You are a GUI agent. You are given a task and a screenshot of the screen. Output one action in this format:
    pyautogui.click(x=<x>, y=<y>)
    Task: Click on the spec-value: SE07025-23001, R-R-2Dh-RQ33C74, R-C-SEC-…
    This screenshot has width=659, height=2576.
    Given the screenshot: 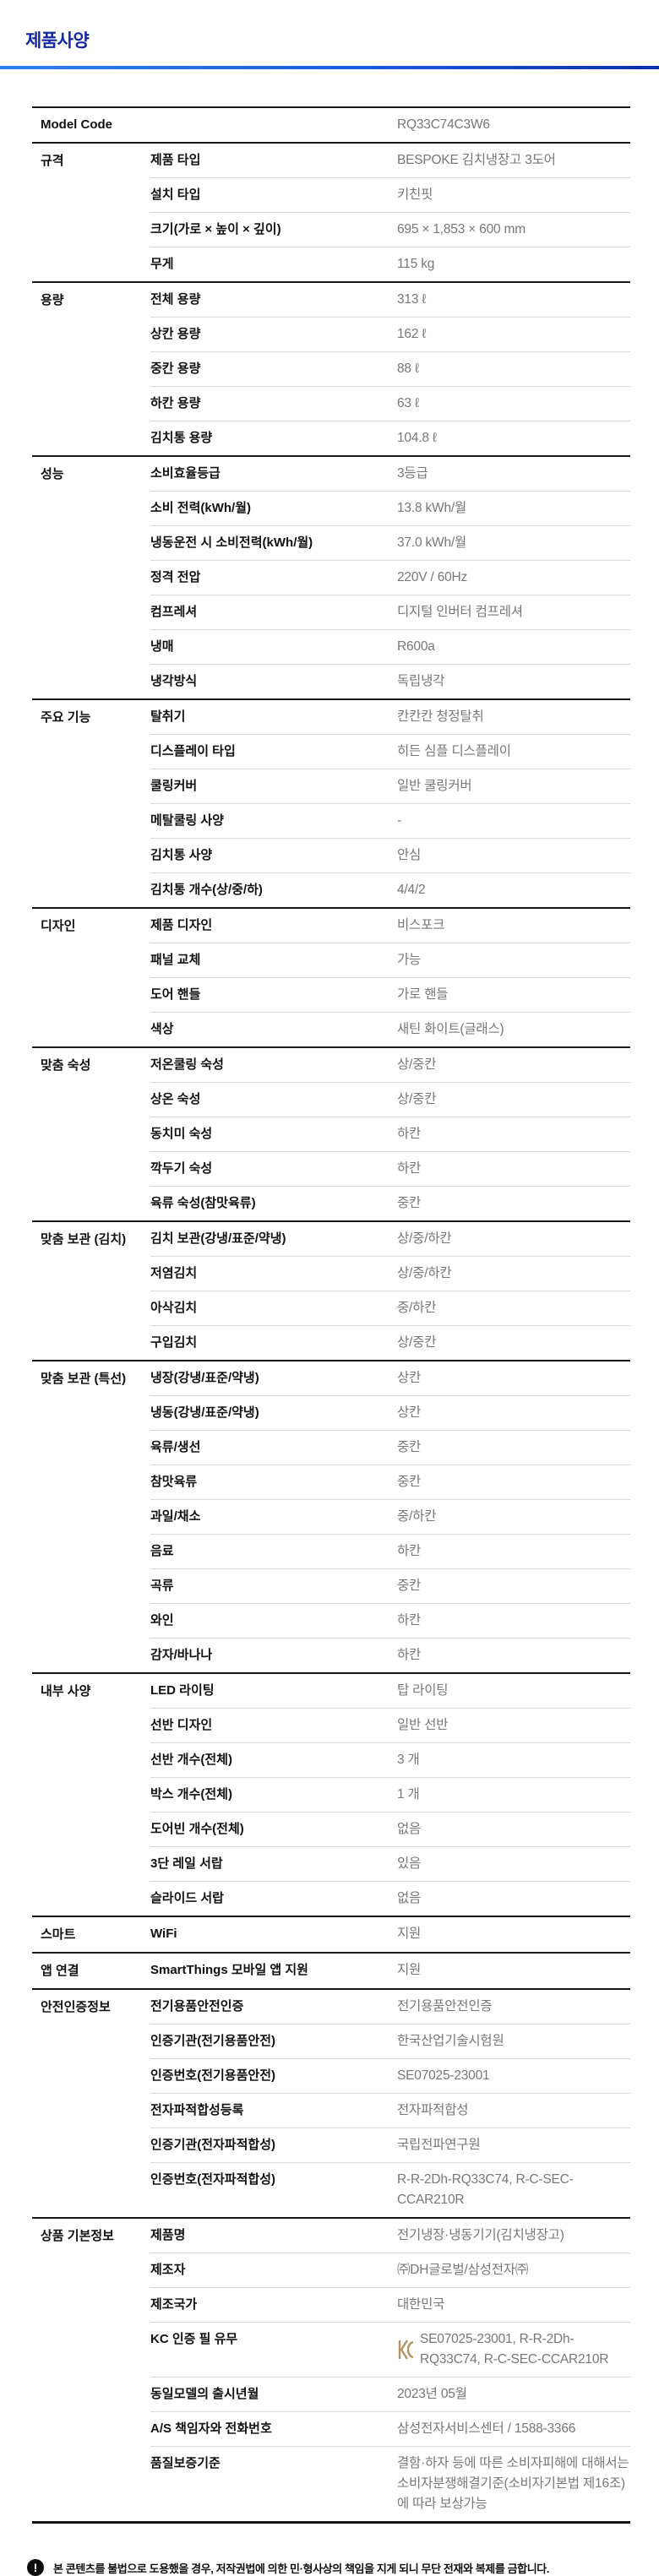 What is the action you would take?
    pyautogui.click(x=513, y=2350)
    